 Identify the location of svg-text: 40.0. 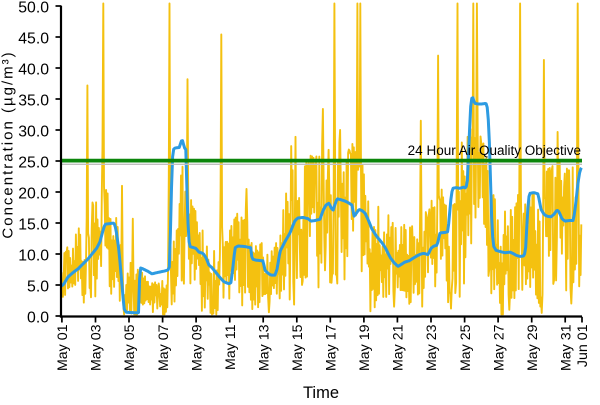
(33, 70).